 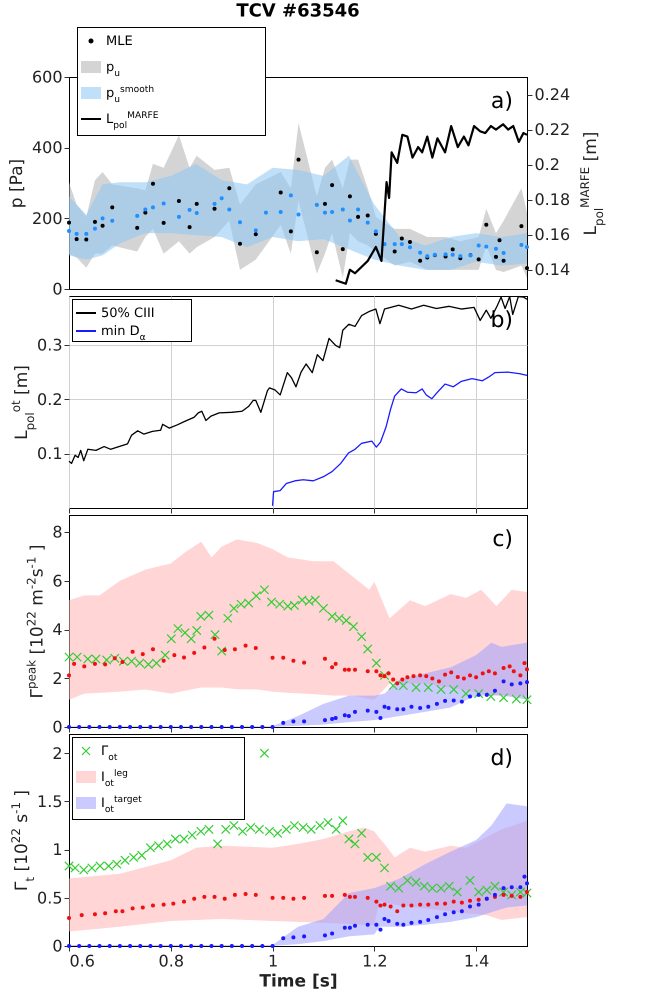 What do you see at coordinates (82, 961) in the screenshot?
I see `x-tick-label: 0.6` at bounding box center [82, 961].